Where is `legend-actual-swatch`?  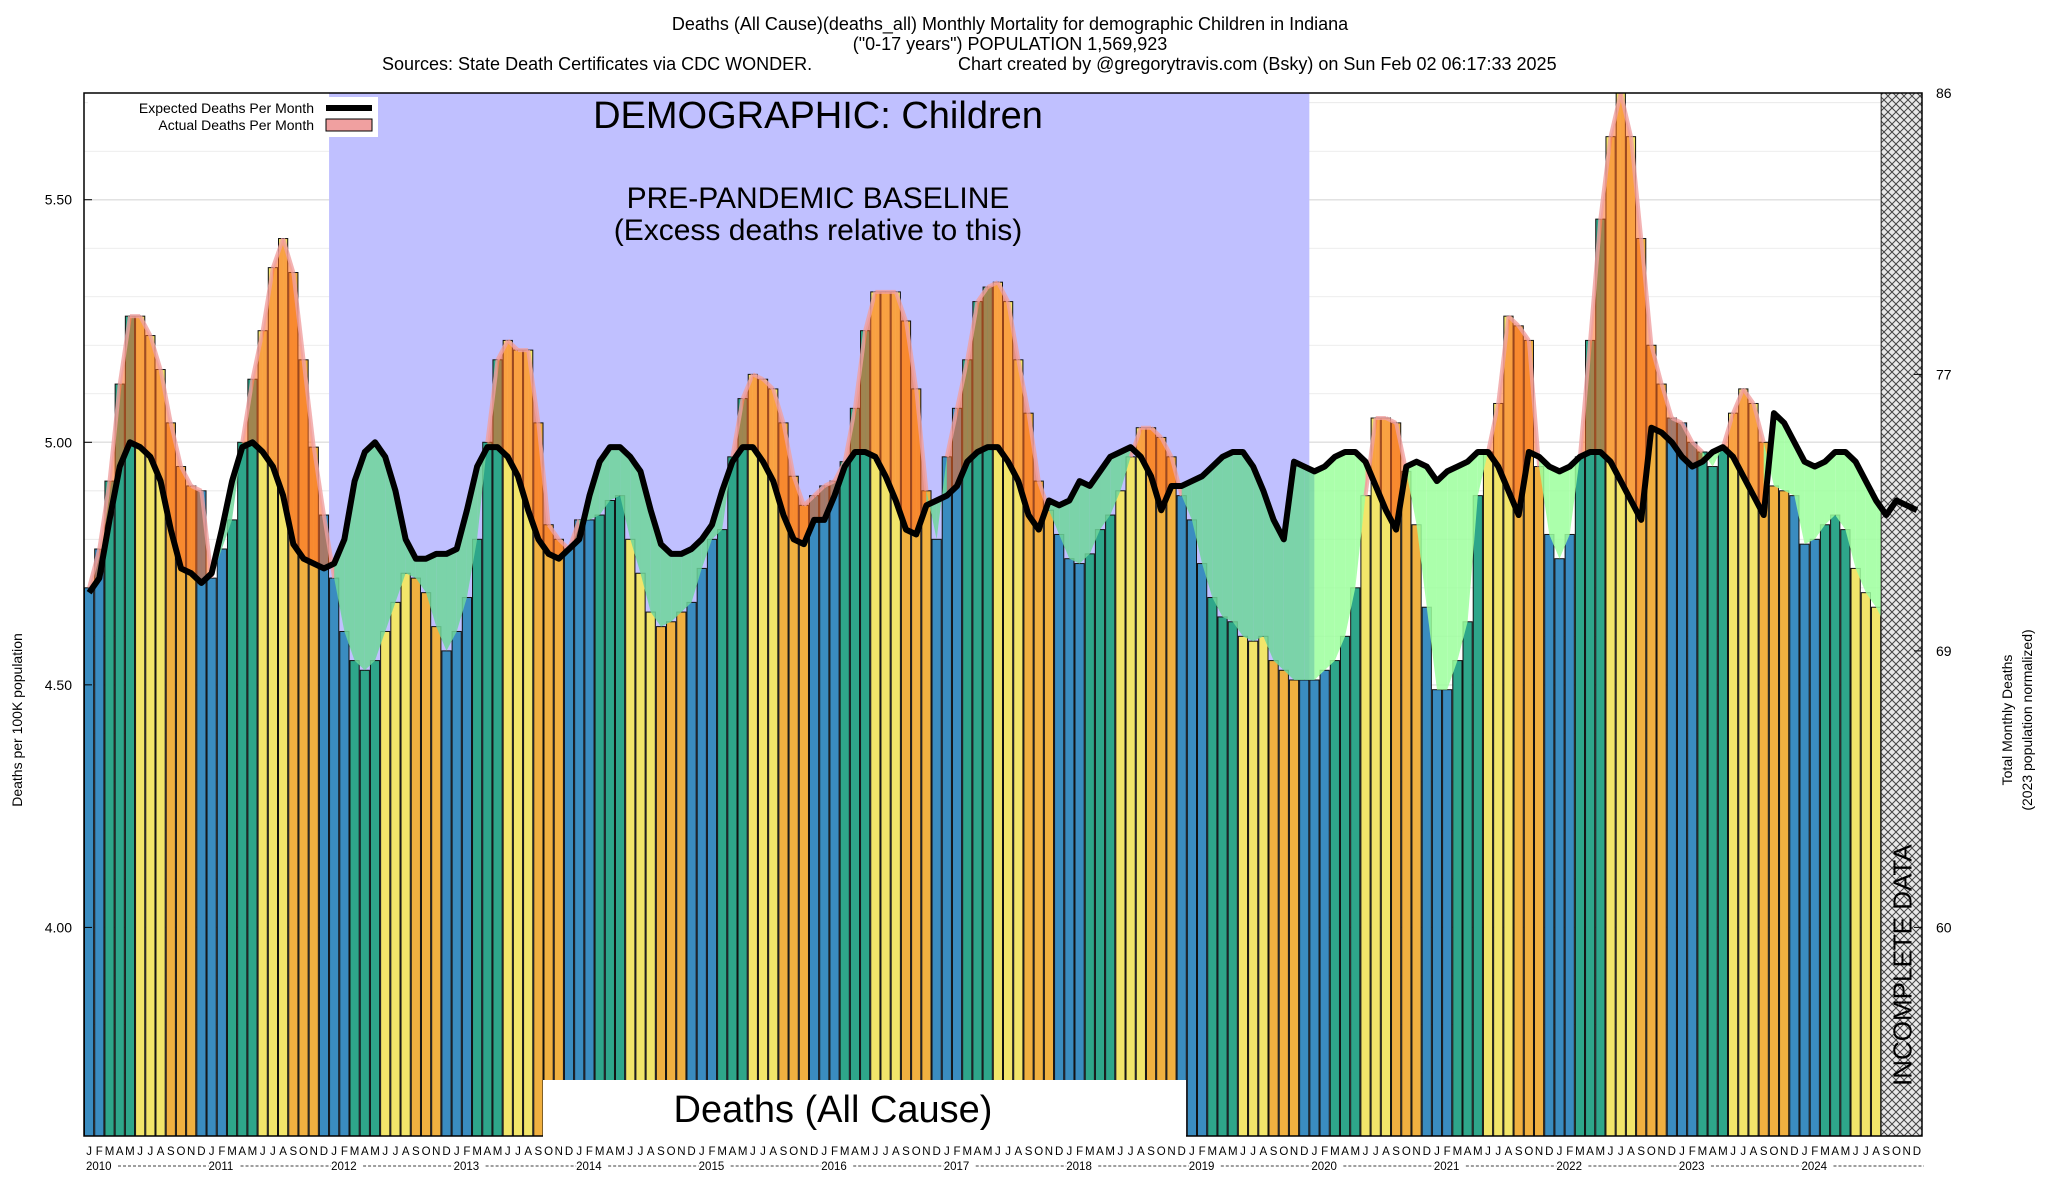 legend-actual-swatch is located at coordinates (349, 125).